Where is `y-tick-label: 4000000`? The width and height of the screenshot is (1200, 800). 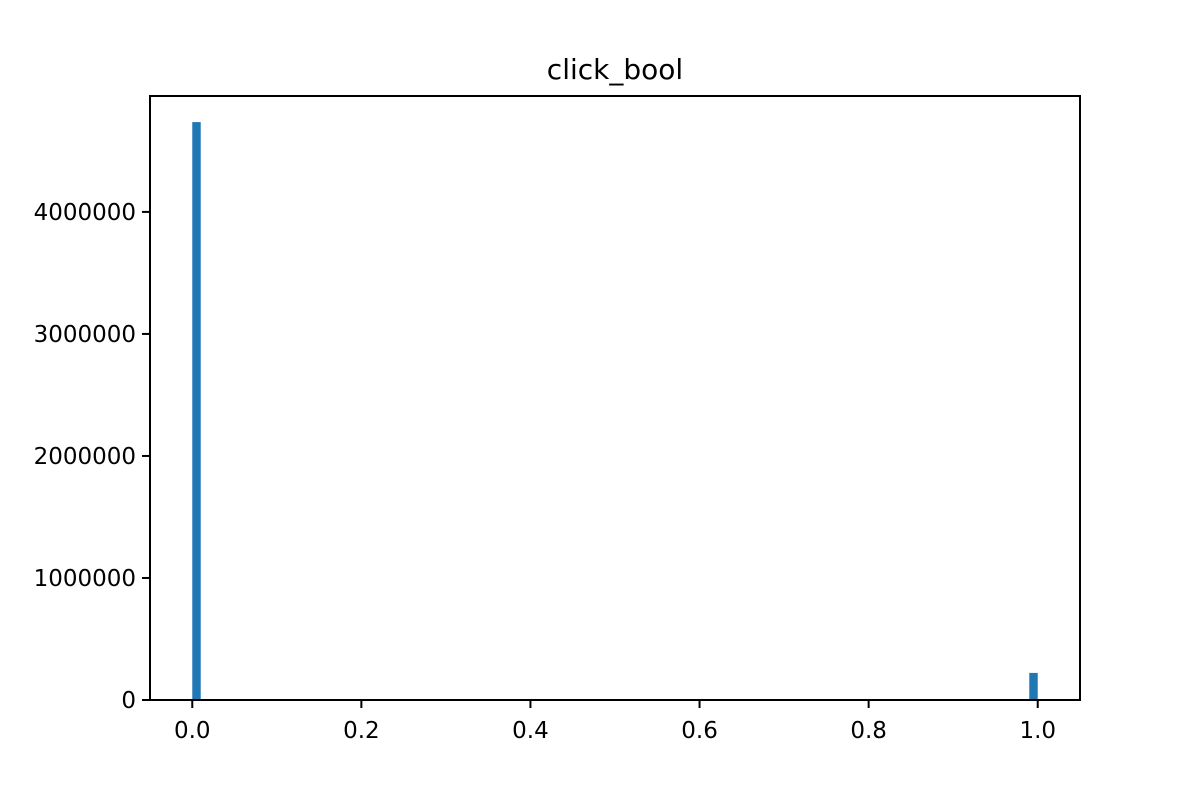 y-tick-label: 4000000 is located at coordinates (85, 213).